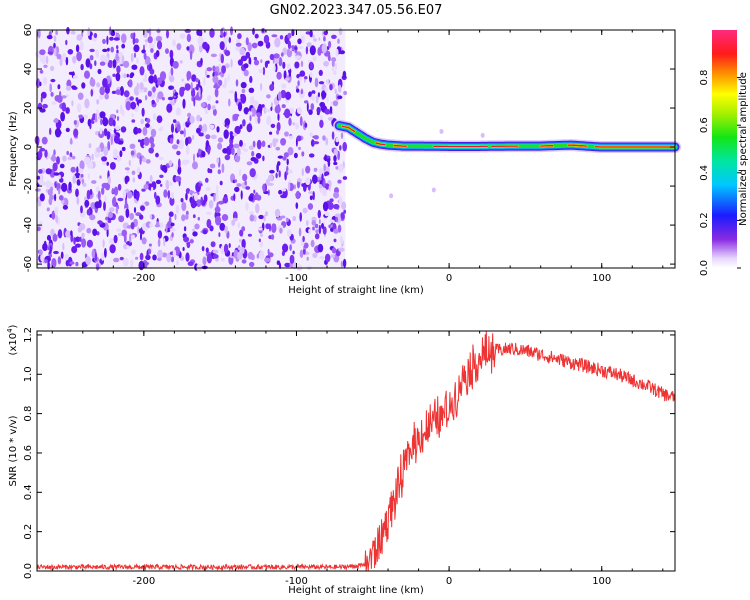 The image size is (750, 600). What do you see at coordinates (296, 278) in the screenshot?
I see `x-tick-label: -100` at bounding box center [296, 278].